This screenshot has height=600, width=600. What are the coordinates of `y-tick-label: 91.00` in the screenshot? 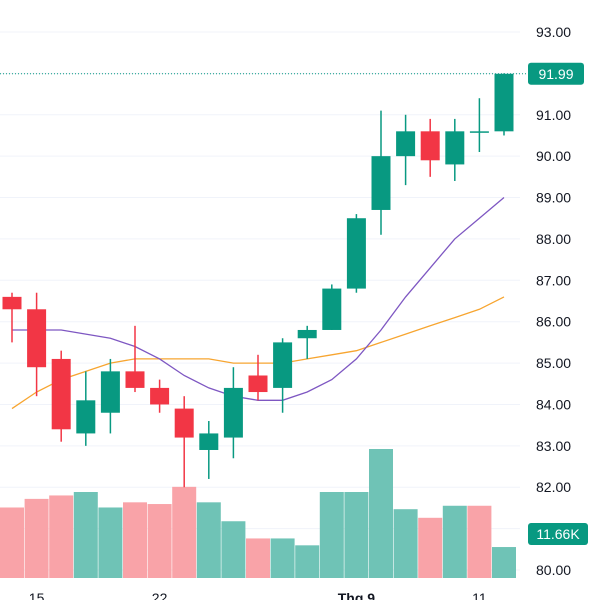 It's located at (553, 115).